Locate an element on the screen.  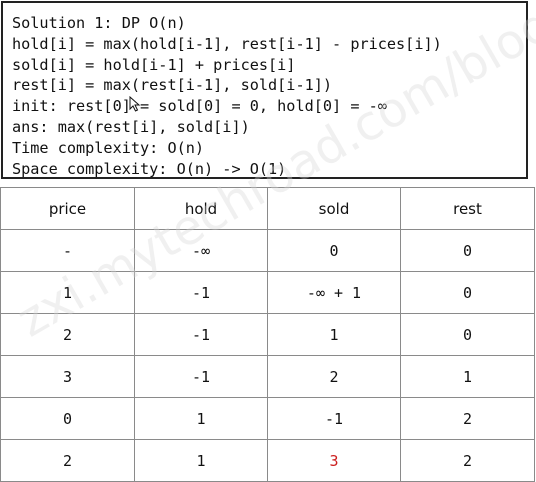
table-row: 1 -1 -∞ + 1 0 is located at coordinates (267, 292).